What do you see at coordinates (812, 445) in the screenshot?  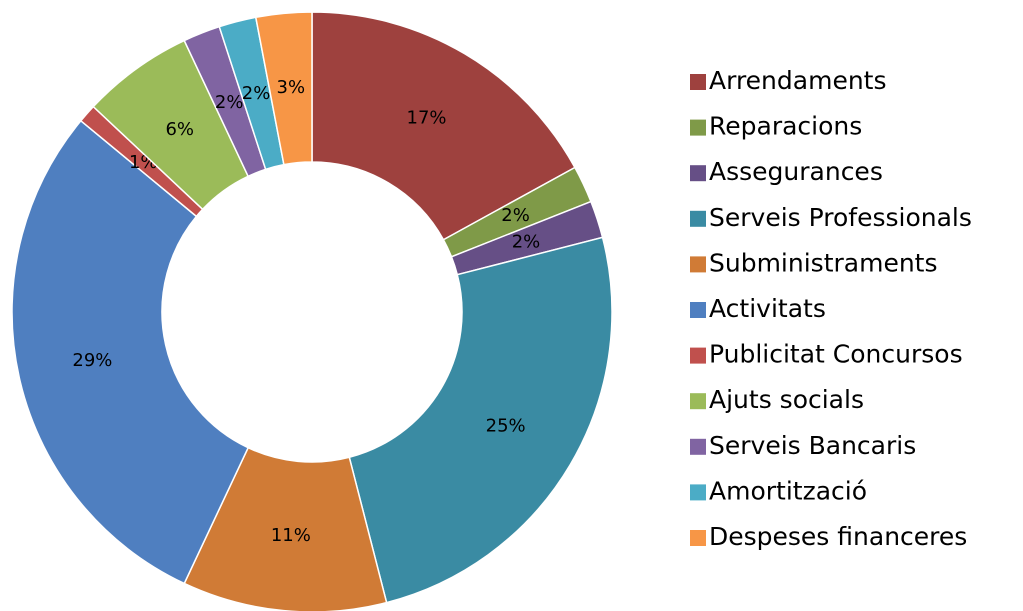 I see `legend-label: Serveis Bancaris` at bounding box center [812, 445].